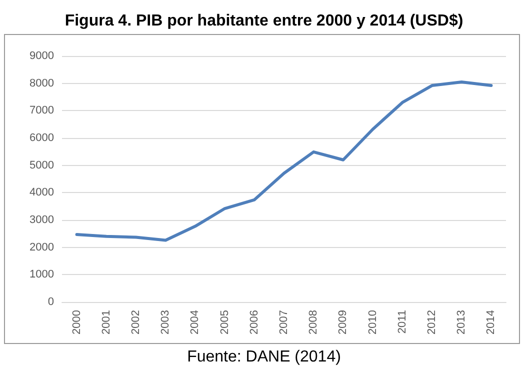 This screenshot has width=528, height=368. Describe the element at coordinates (42, 138) in the screenshot. I see `y-tick-label: 6000` at that location.